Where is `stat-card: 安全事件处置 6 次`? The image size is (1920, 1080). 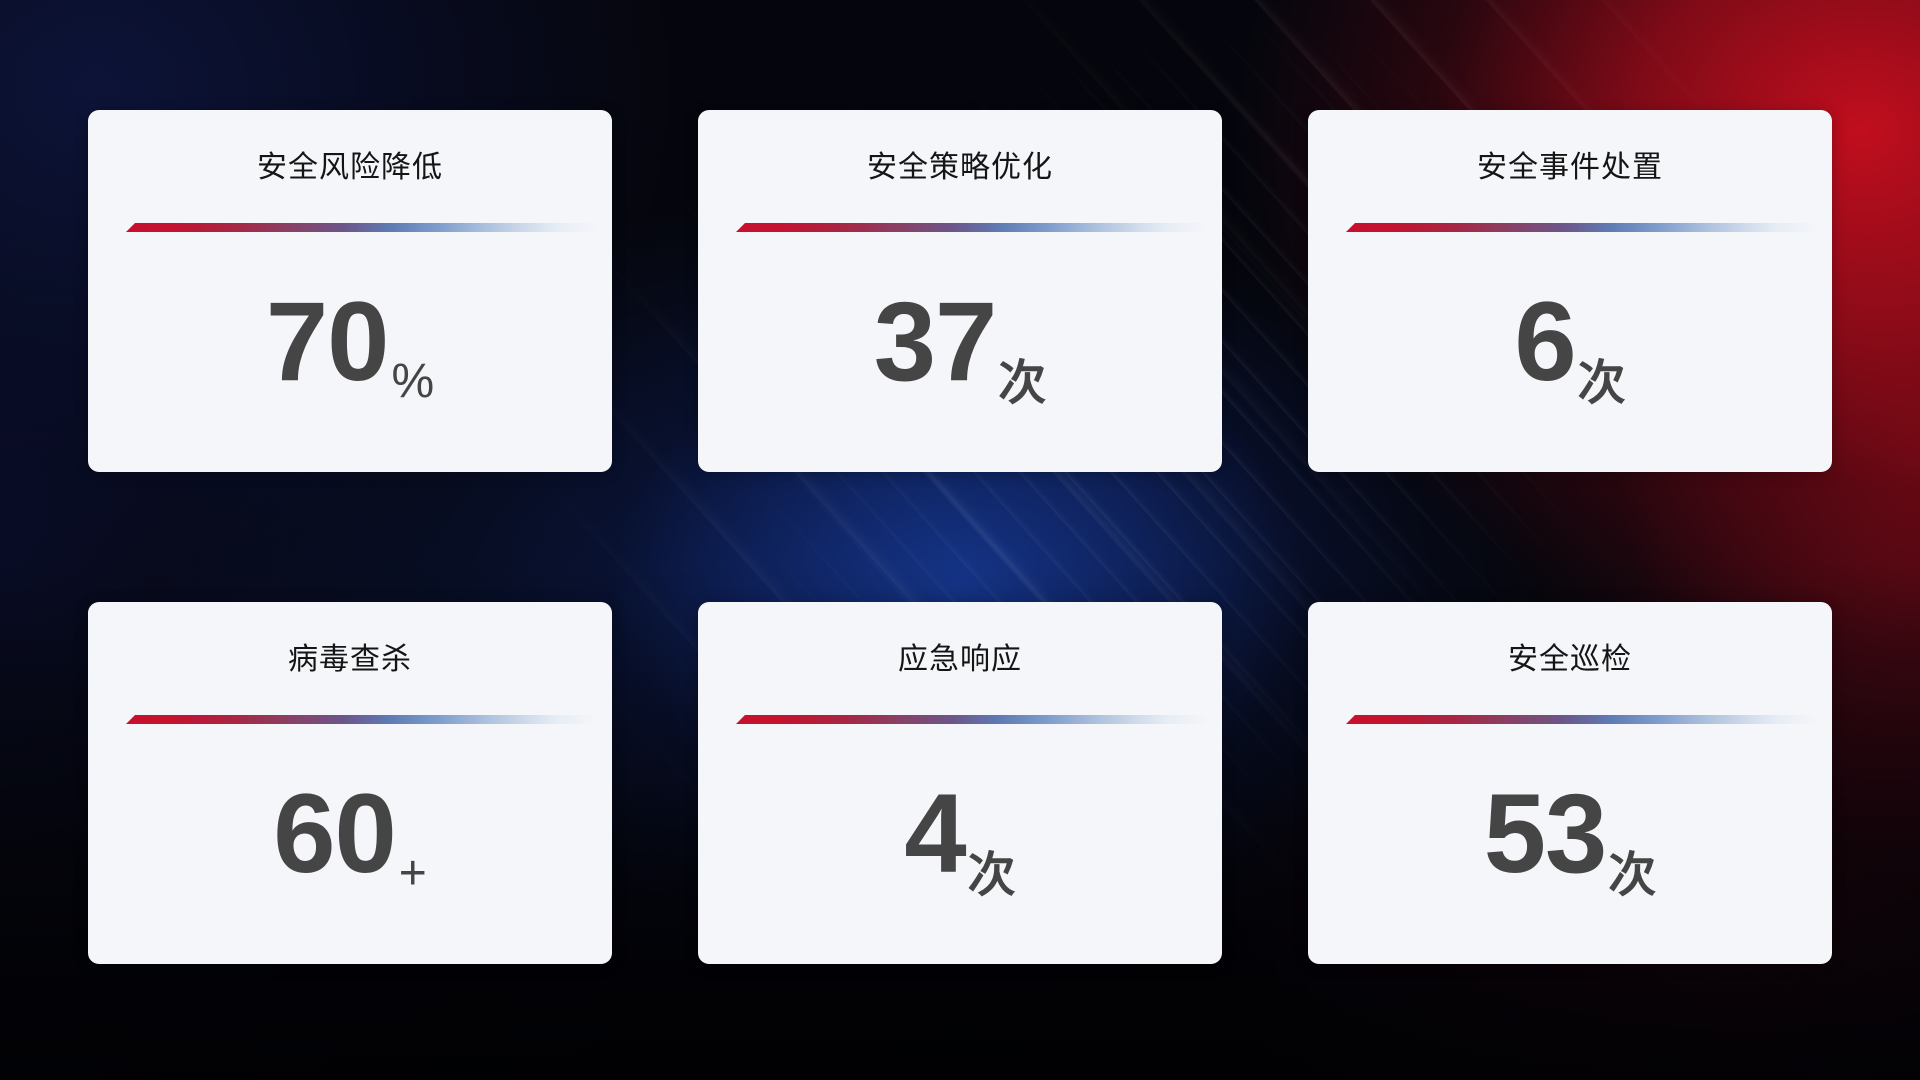
stat-card: 安全事件处置 6 次 is located at coordinates (1570, 291).